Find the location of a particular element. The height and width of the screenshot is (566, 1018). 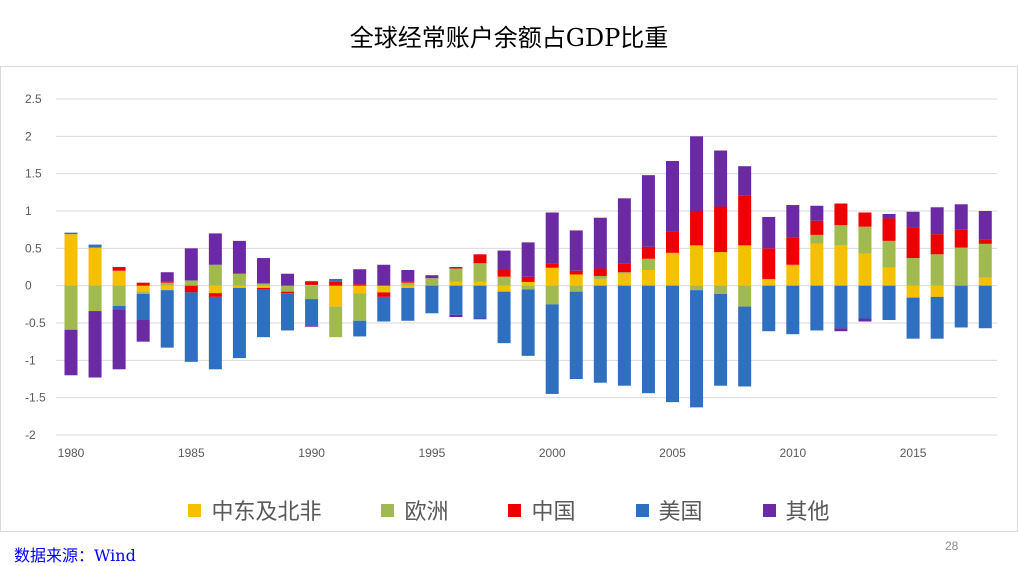

bar-segment-1992 is located at coordinates (360, 285).